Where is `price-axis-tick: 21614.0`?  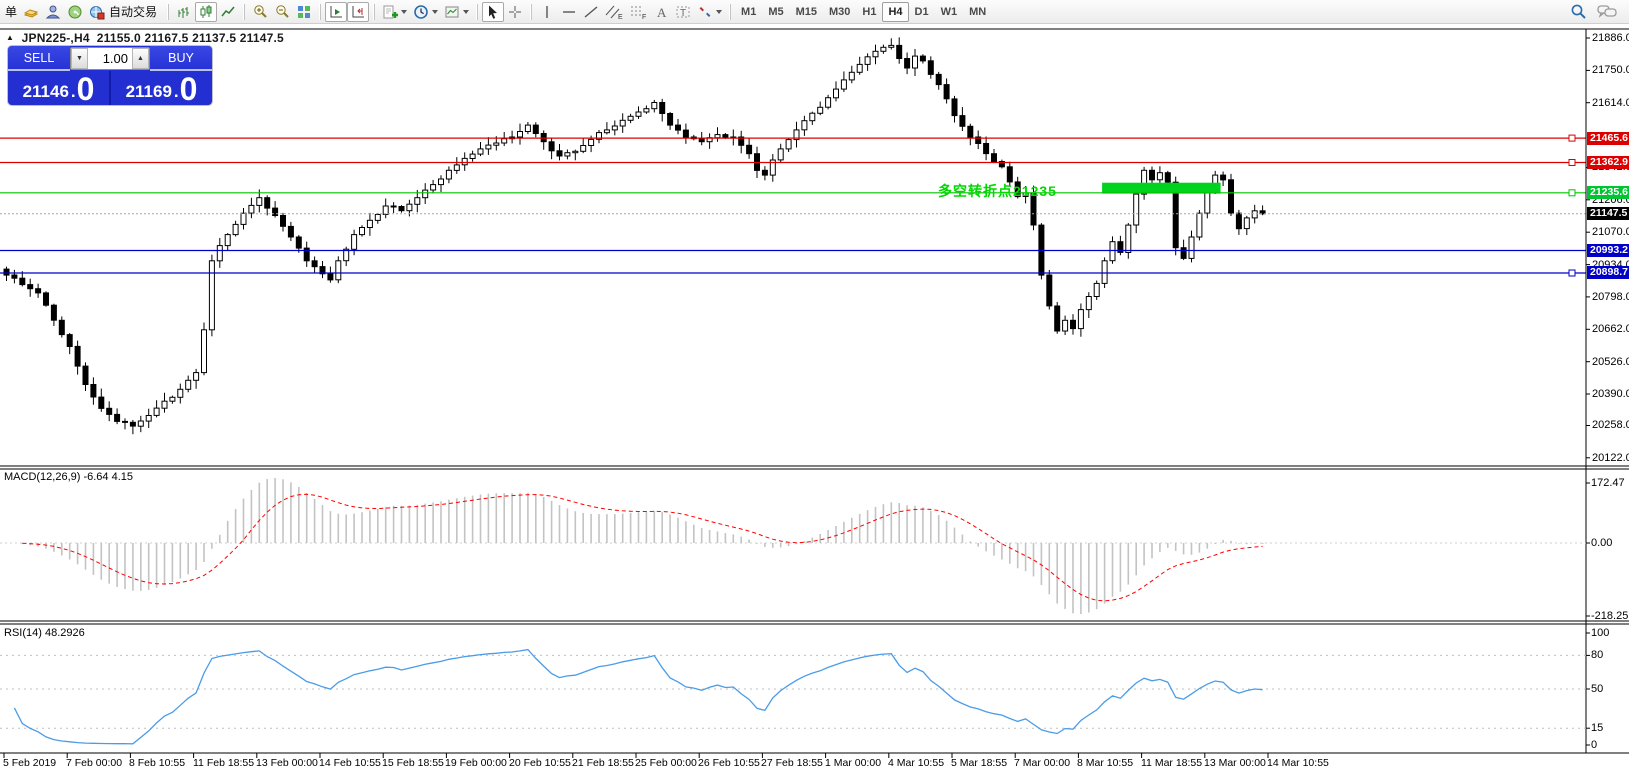 price-axis-tick: 21614.0 is located at coordinates (1610, 103).